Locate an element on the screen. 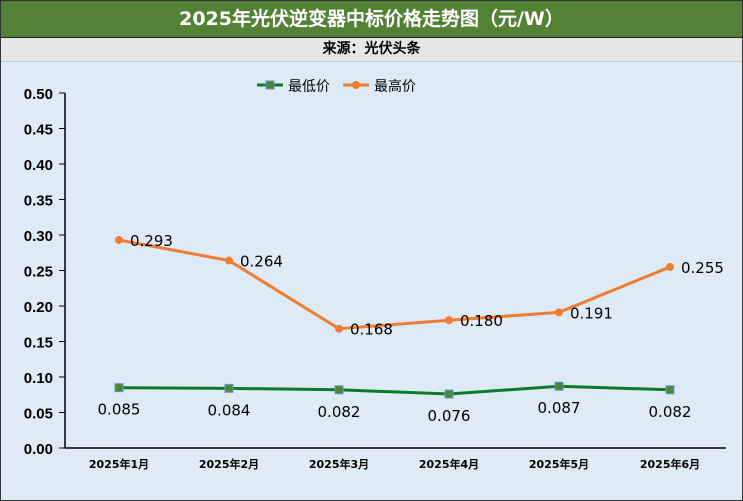  x-tick-label: 2025年4月 is located at coordinates (449, 464).